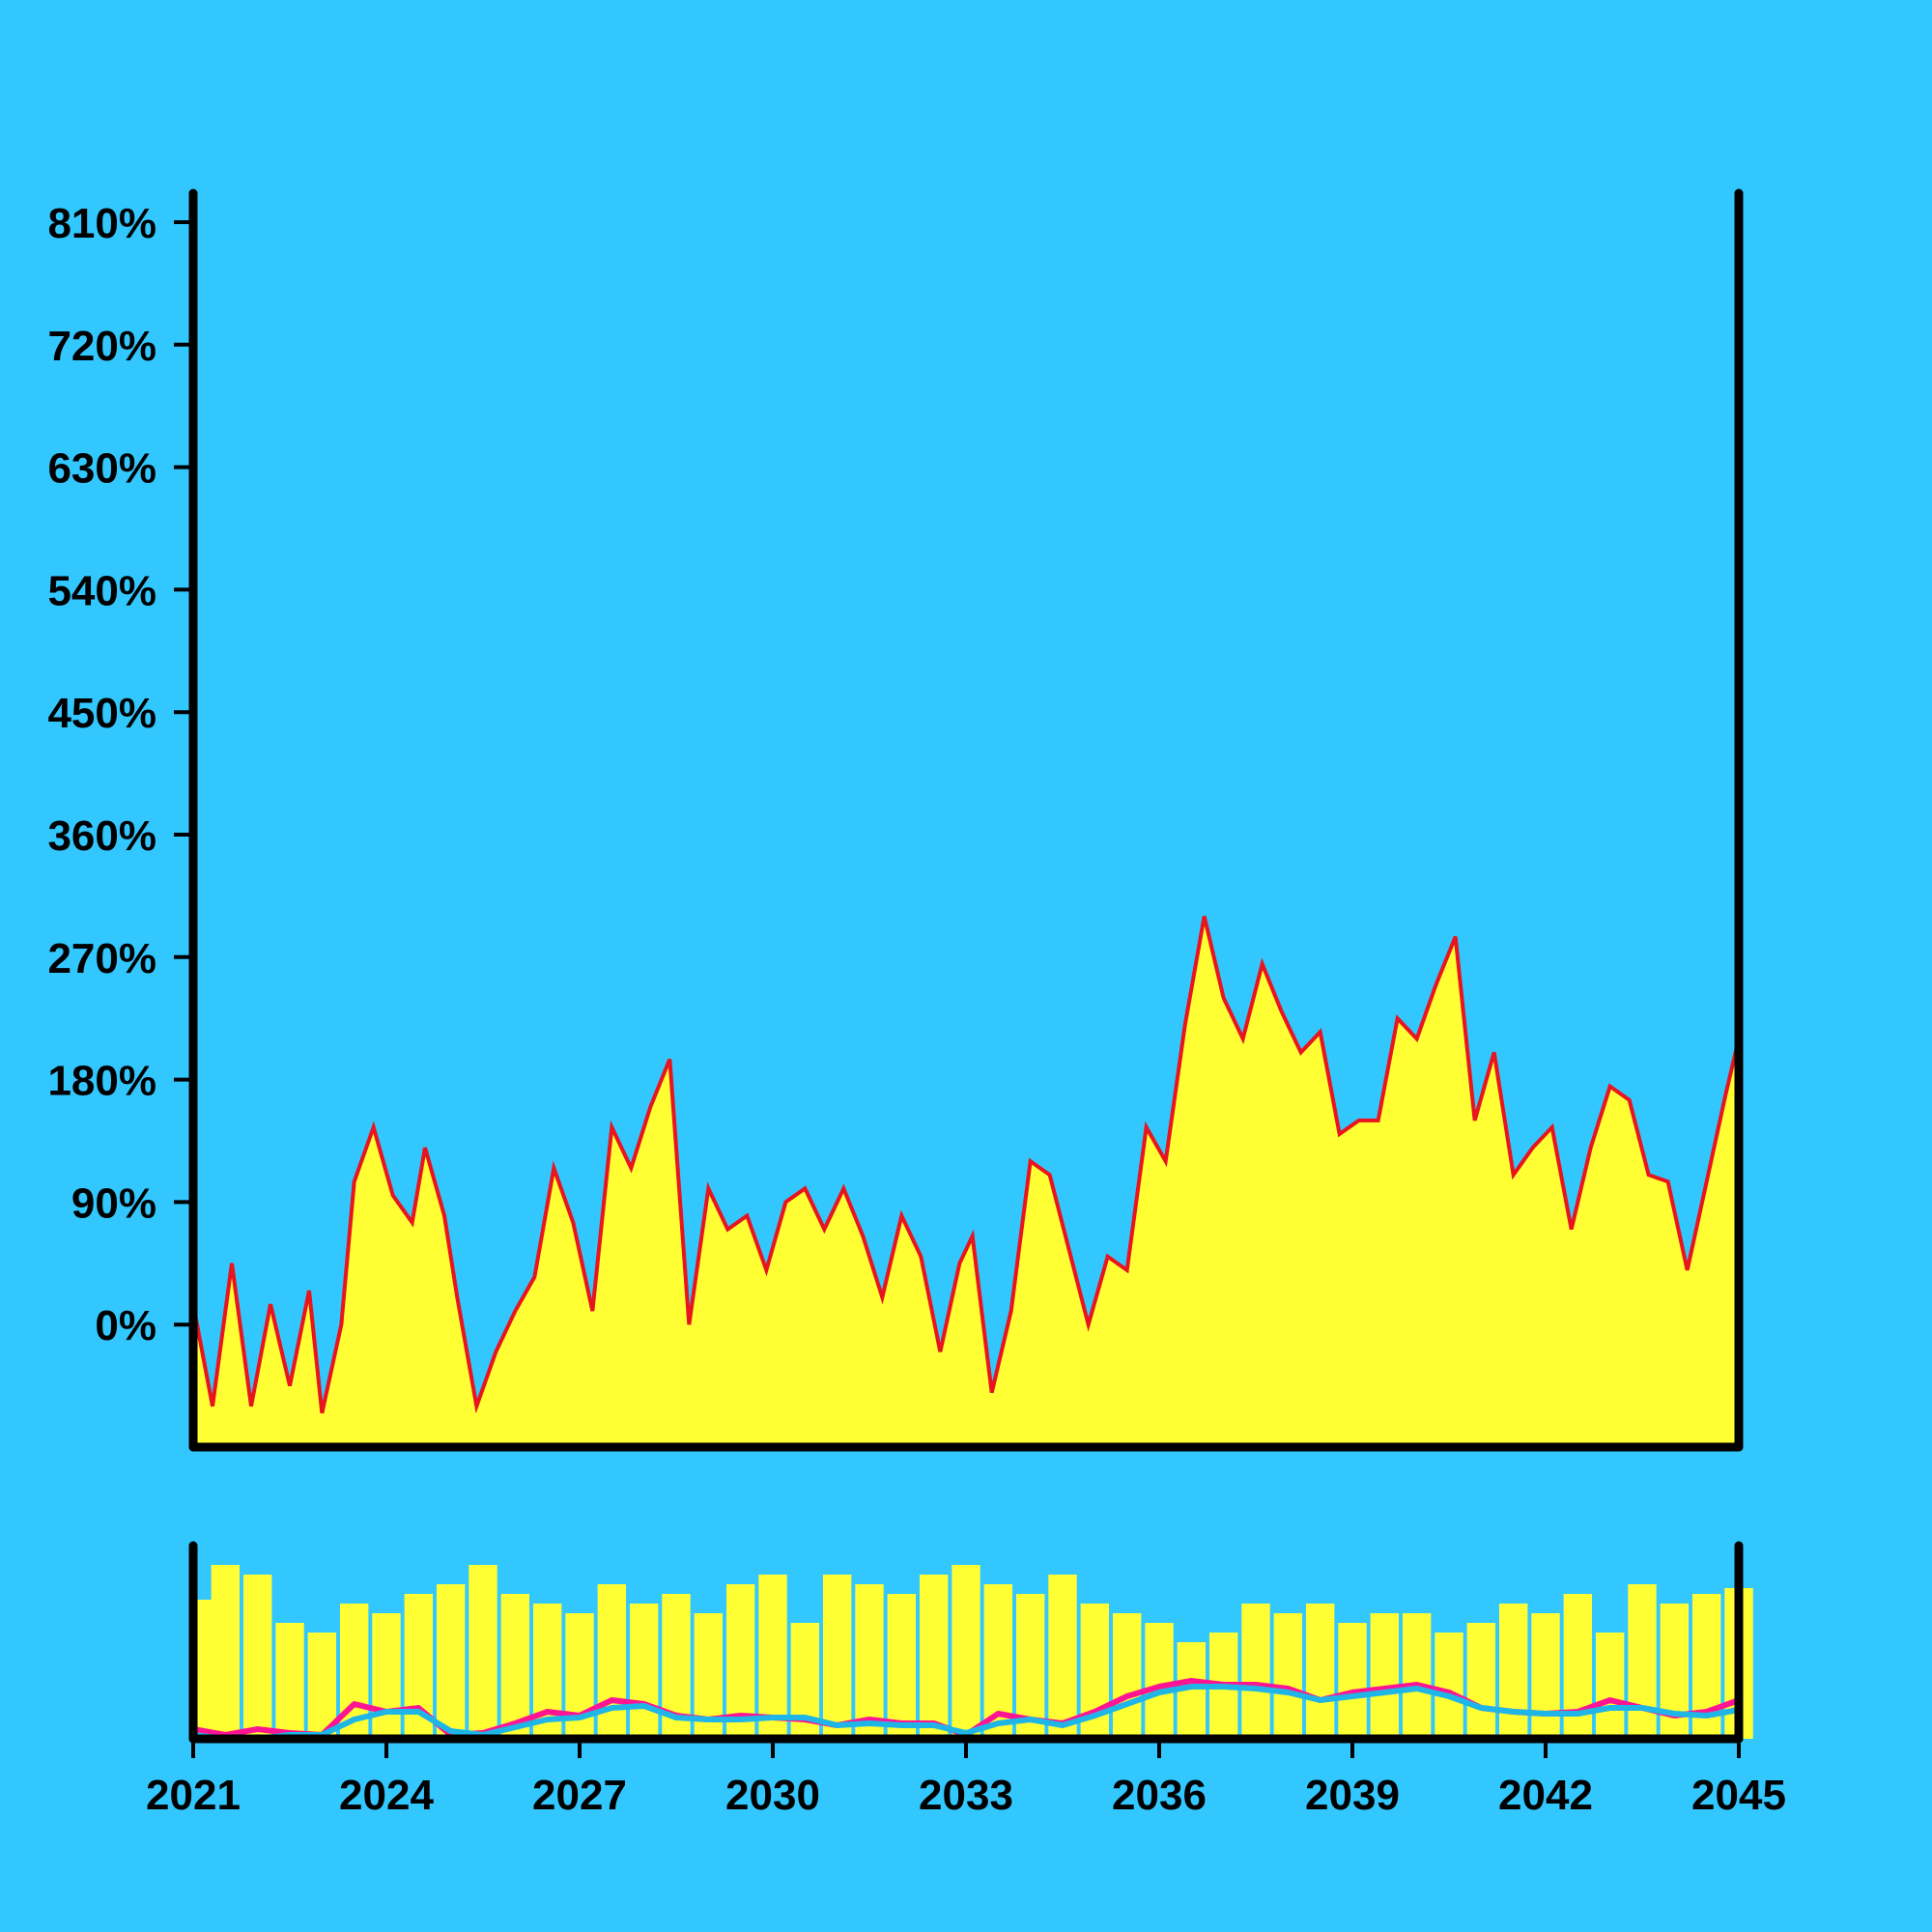 The image size is (1932, 1932). I want to click on volume-panel: 2021 2024 2027 2030 2033 2036 2039 2042 2045, so click(966, 1680).